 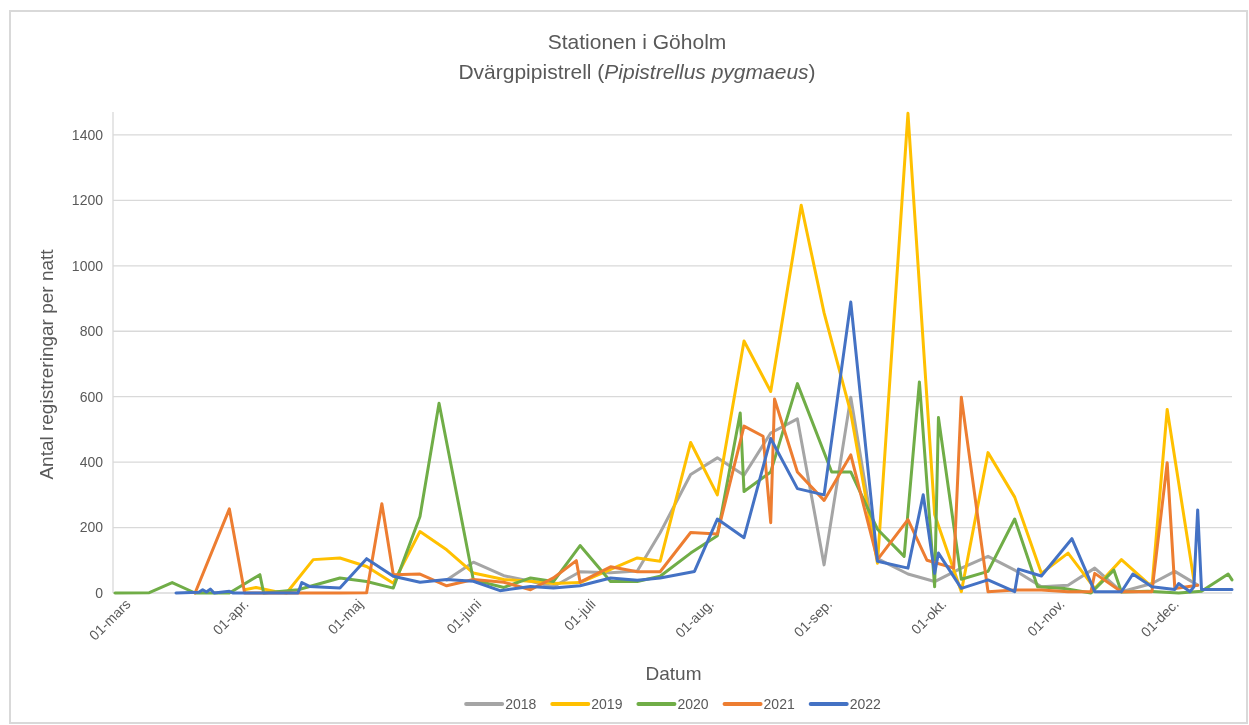 I want to click on y-tick-label: 1200, so click(x=87, y=200).